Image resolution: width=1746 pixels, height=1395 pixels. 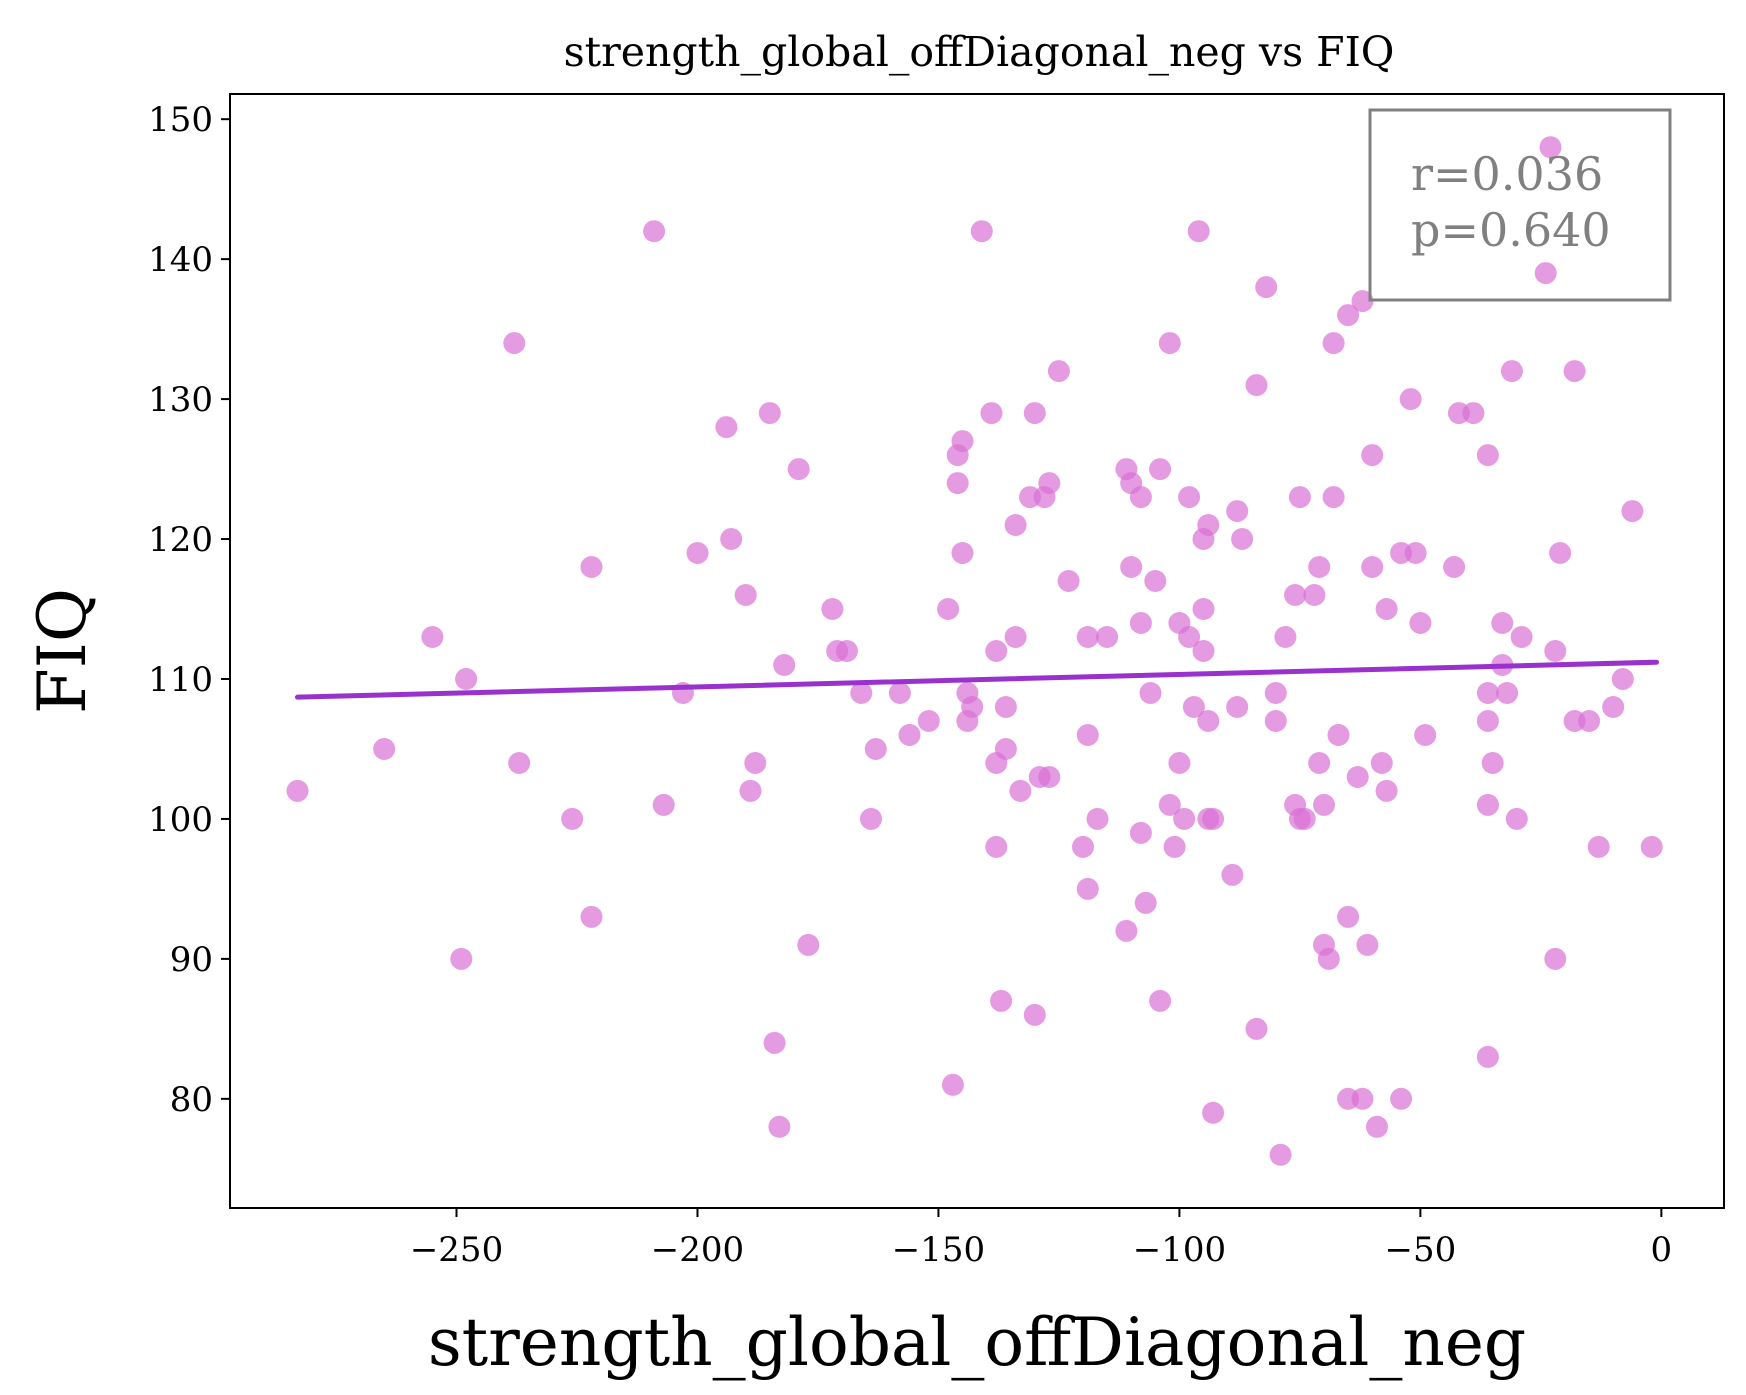 What do you see at coordinates (697, 1250) in the screenshot?
I see `x-tick-label: −200` at bounding box center [697, 1250].